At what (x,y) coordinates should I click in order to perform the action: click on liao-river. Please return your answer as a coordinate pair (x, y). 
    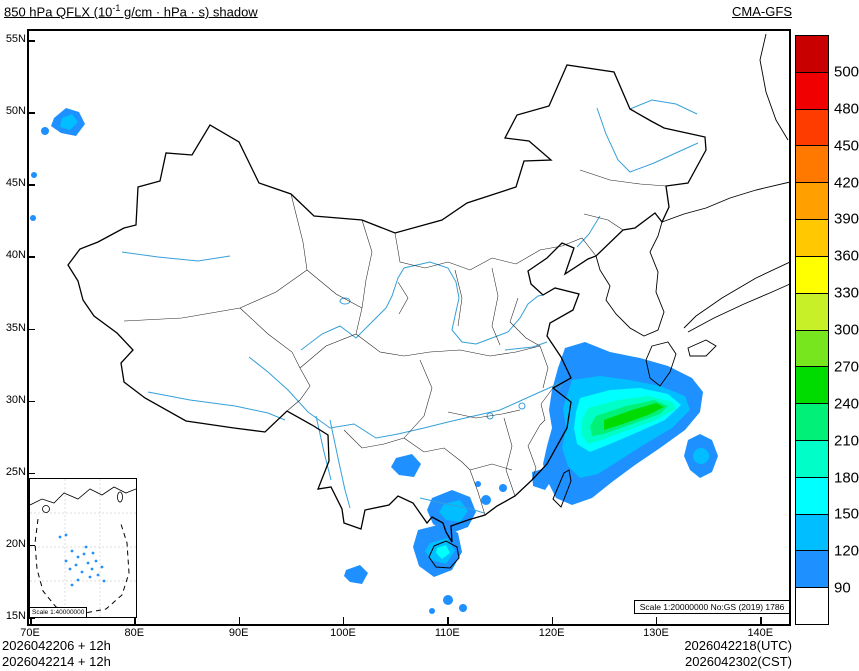
    Looking at the image, I should click on (588, 231).